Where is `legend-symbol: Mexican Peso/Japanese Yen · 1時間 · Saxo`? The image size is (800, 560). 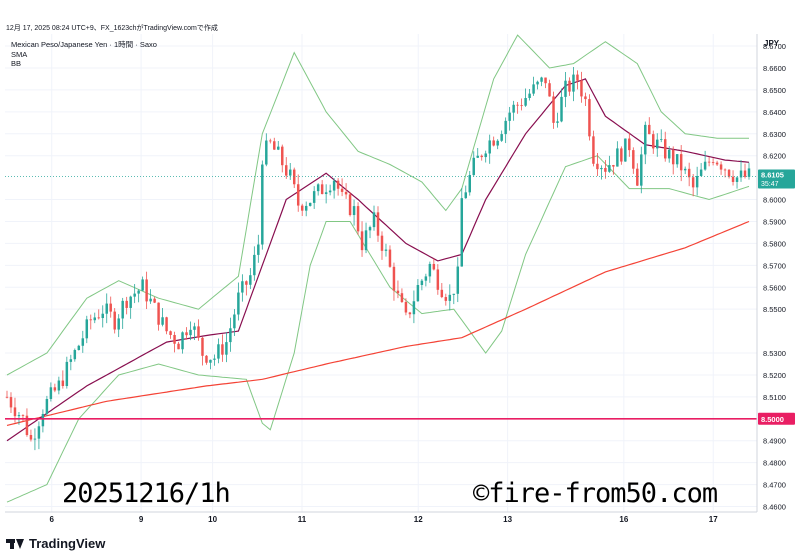
legend-symbol: Mexican Peso/Japanese Yen · 1時間 · Saxo is located at coordinates (84, 44).